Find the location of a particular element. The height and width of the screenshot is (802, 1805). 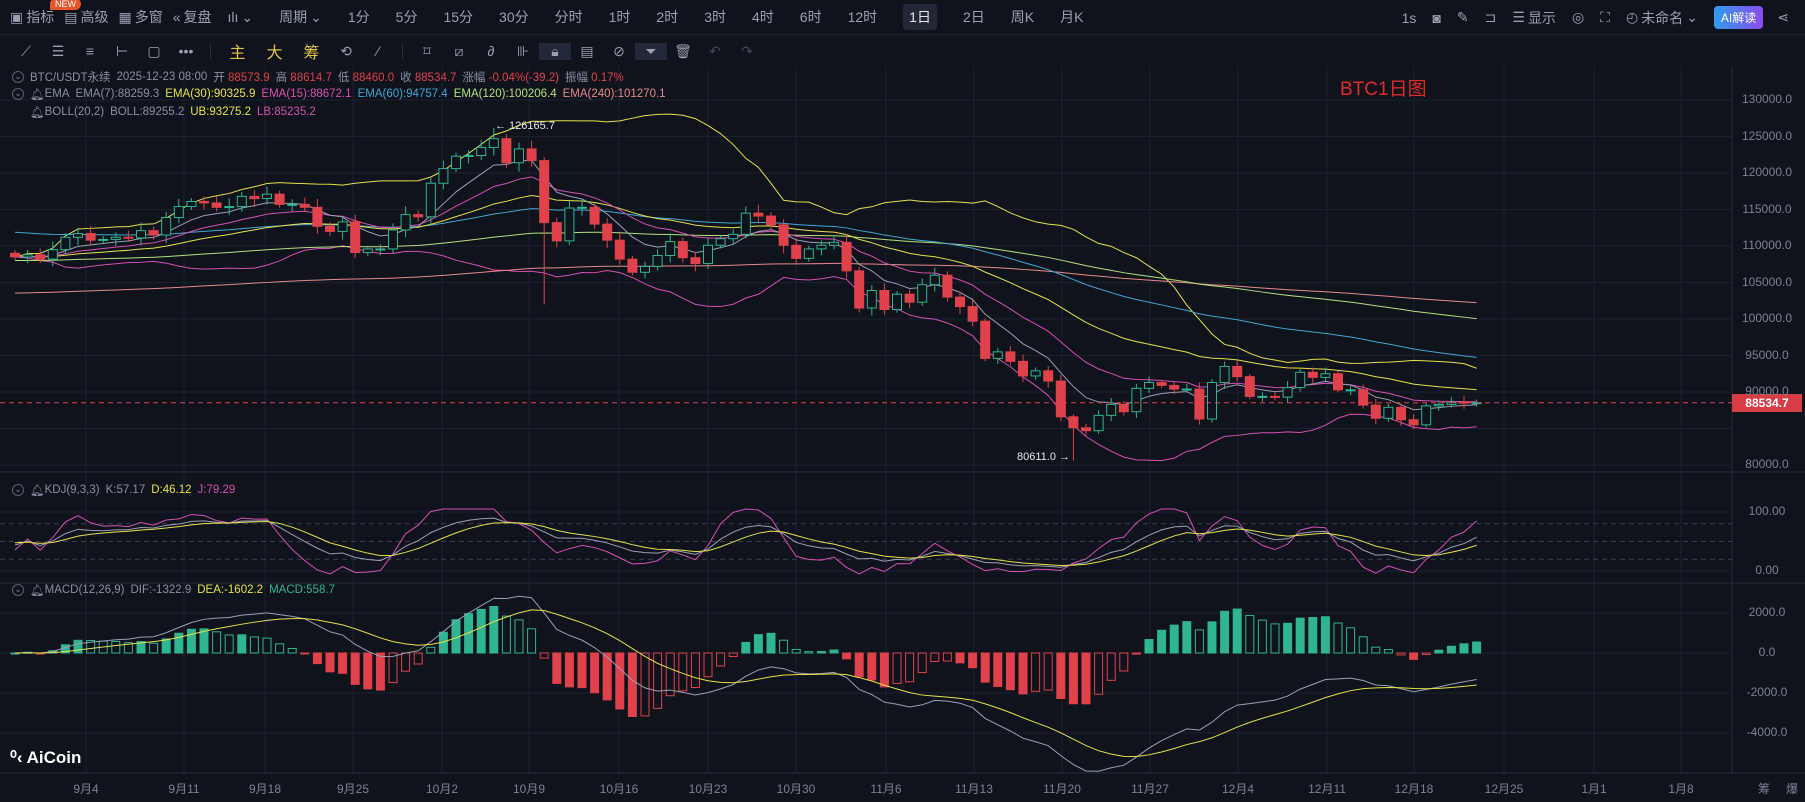

candles-icon: ılı is located at coordinates (233, 17).